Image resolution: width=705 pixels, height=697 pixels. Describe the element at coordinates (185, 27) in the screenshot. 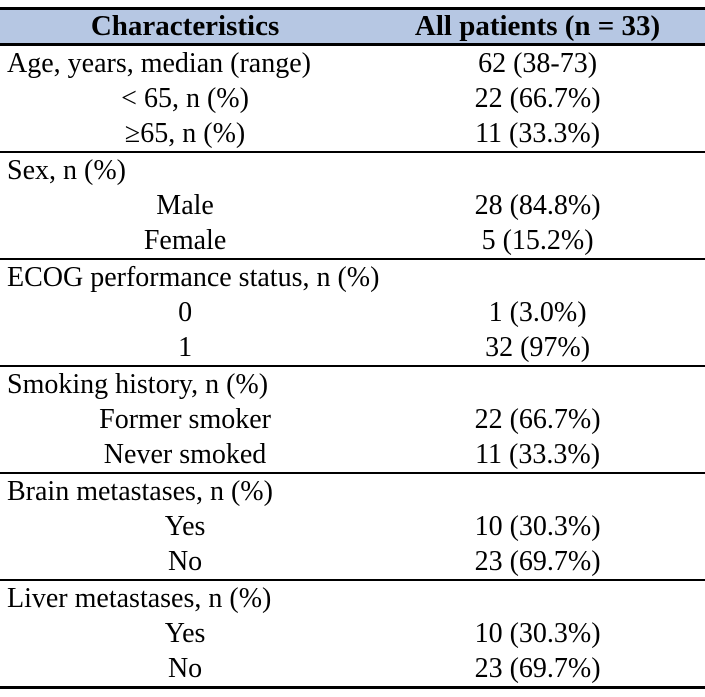

I see `characteristics-column-header: Characteristics` at that location.